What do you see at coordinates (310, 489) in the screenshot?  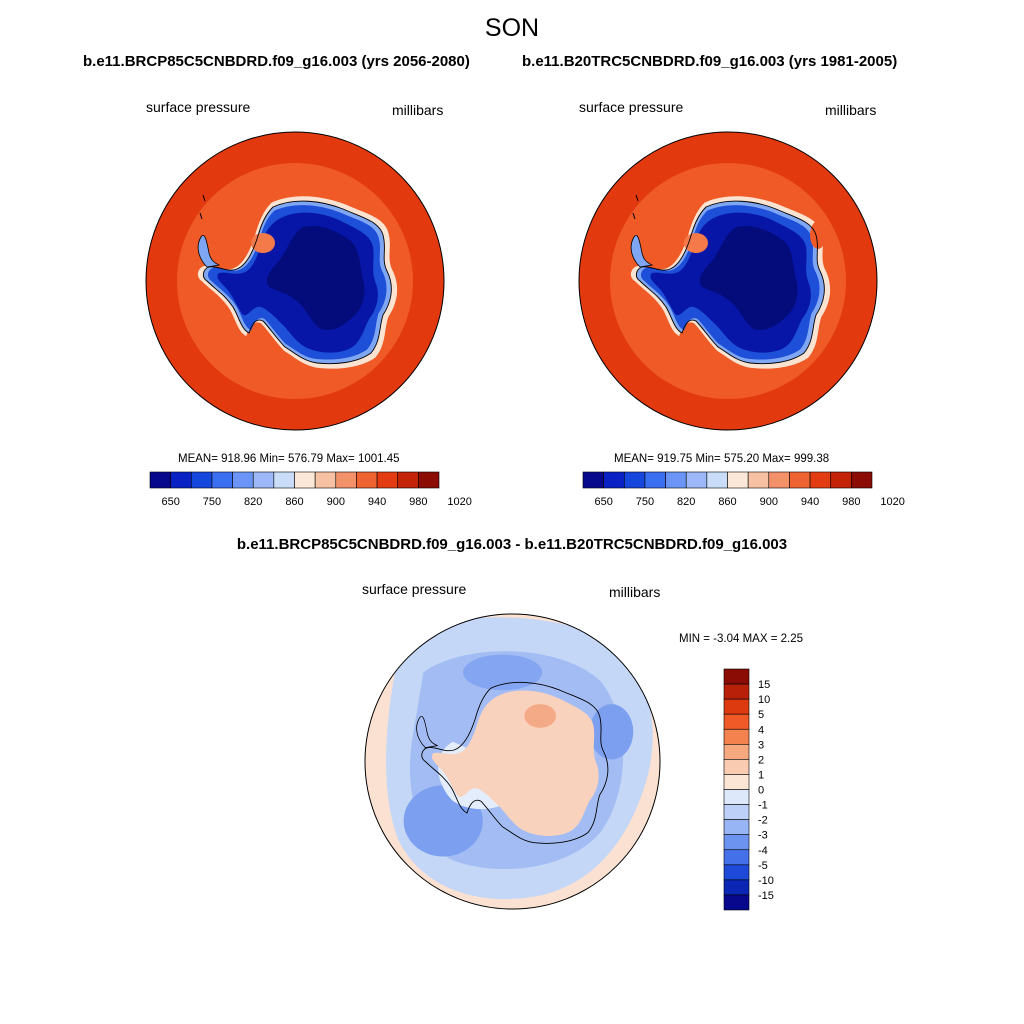 I see `panel1-colorbar: 650 750 820 860 900 940 980 1020` at bounding box center [310, 489].